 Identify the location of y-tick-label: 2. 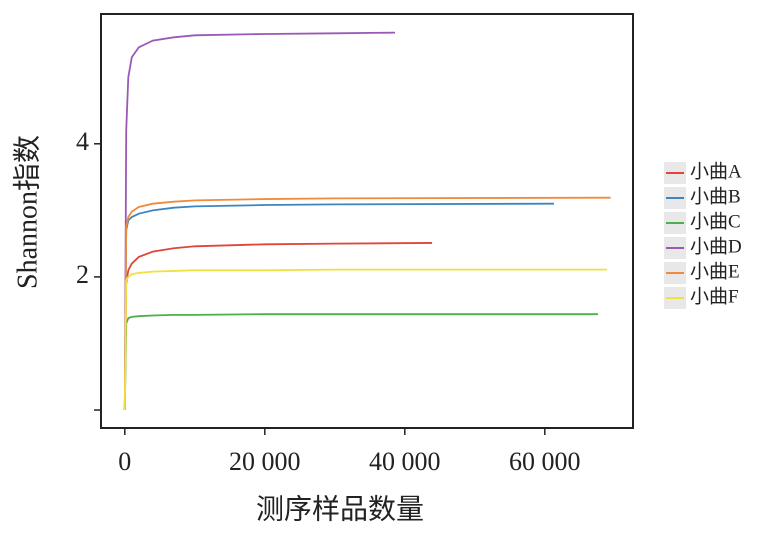
(82, 274).